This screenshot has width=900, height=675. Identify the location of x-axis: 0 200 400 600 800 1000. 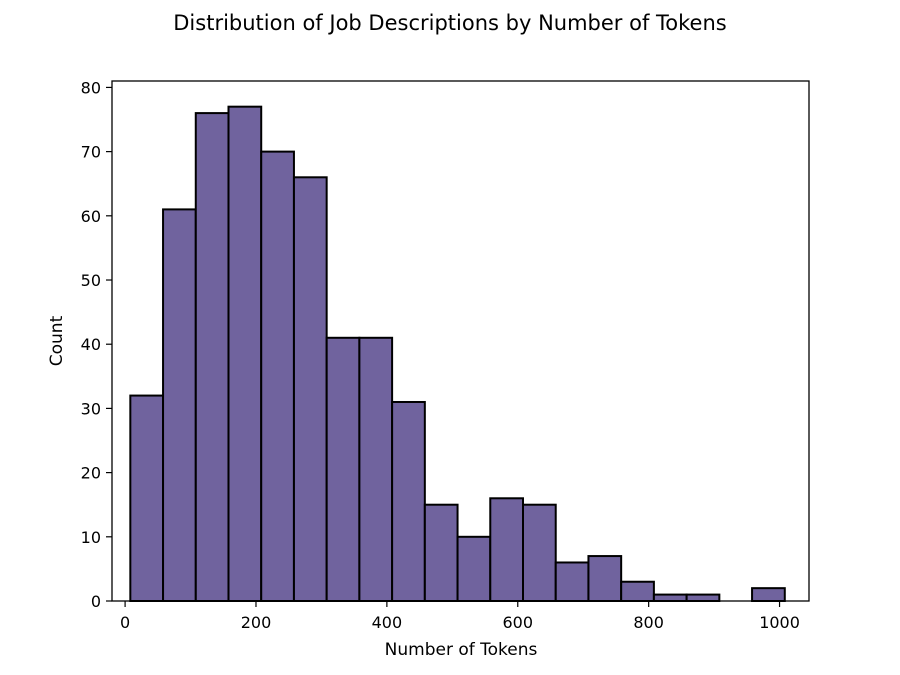
(460, 616).